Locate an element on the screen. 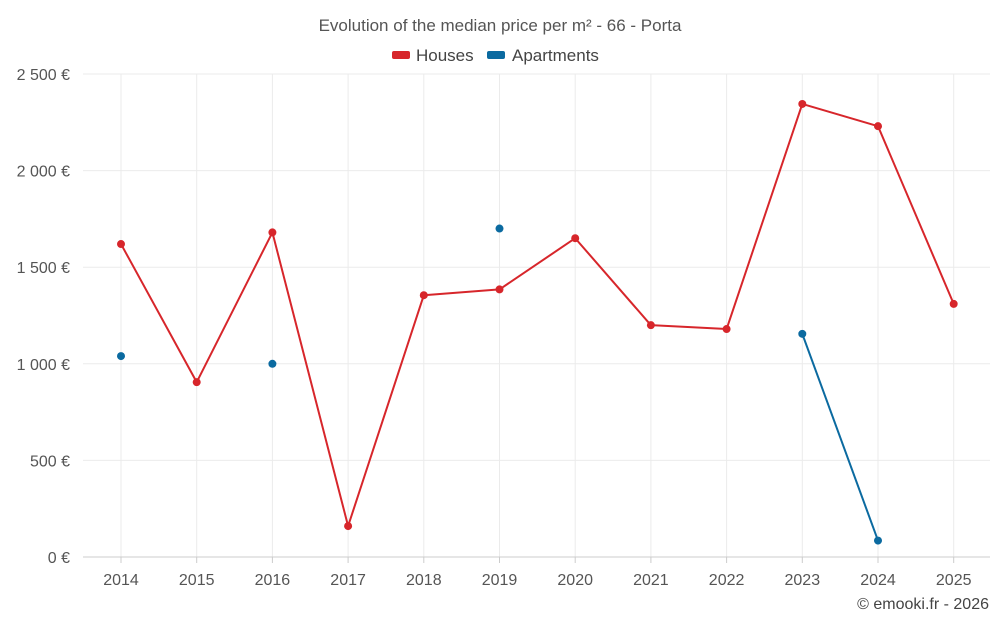 The height and width of the screenshot is (625, 1000). legend: Houses Apartments is located at coordinates (495, 55).